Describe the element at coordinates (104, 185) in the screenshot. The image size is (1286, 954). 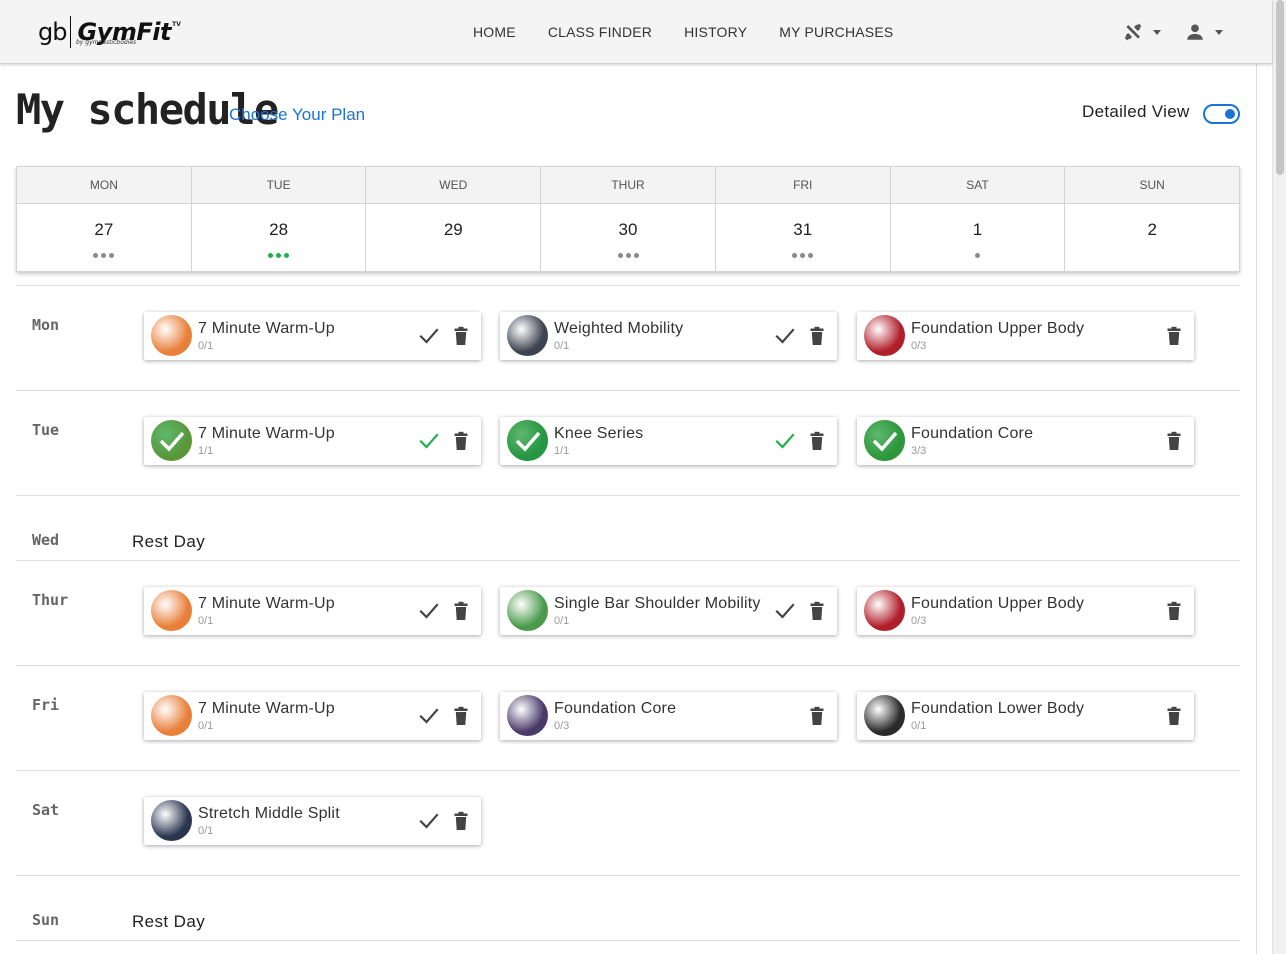
I see `week-day-label: MON` at that location.